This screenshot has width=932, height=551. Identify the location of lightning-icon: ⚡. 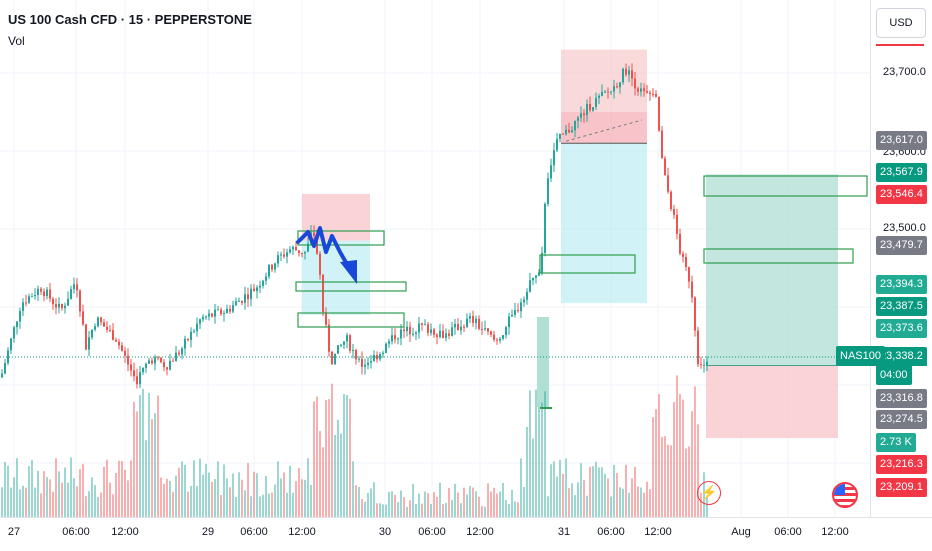
(709, 493).